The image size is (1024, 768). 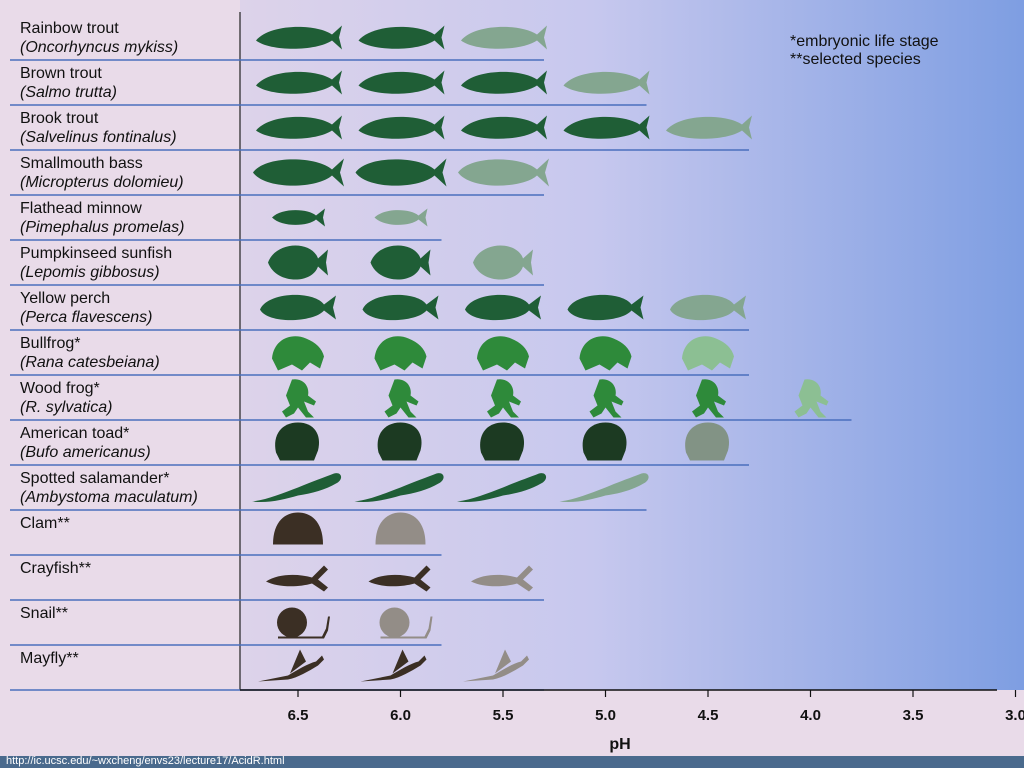 What do you see at coordinates (81, 208) in the screenshot?
I see `species-common-name: Flathead minnow` at bounding box center [81, 208].